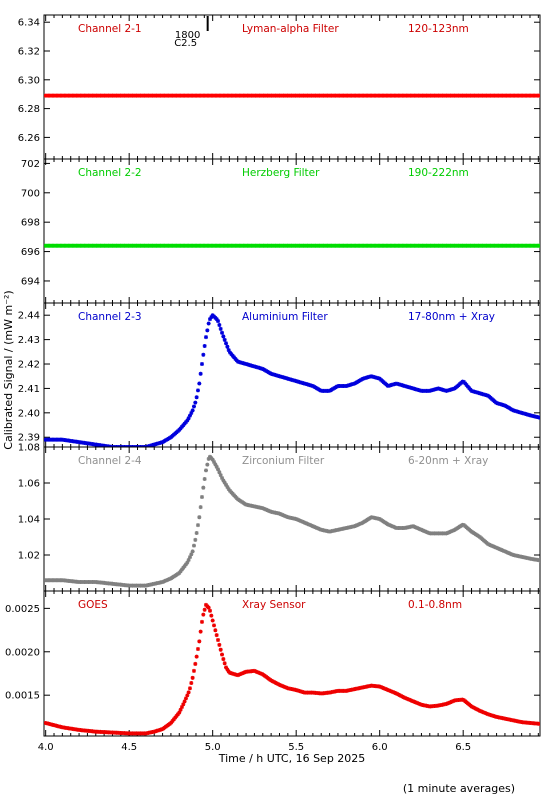 This screenshot has height=800, width=550. I want to click on y-tick-label: 1.08, so click(29, 448).